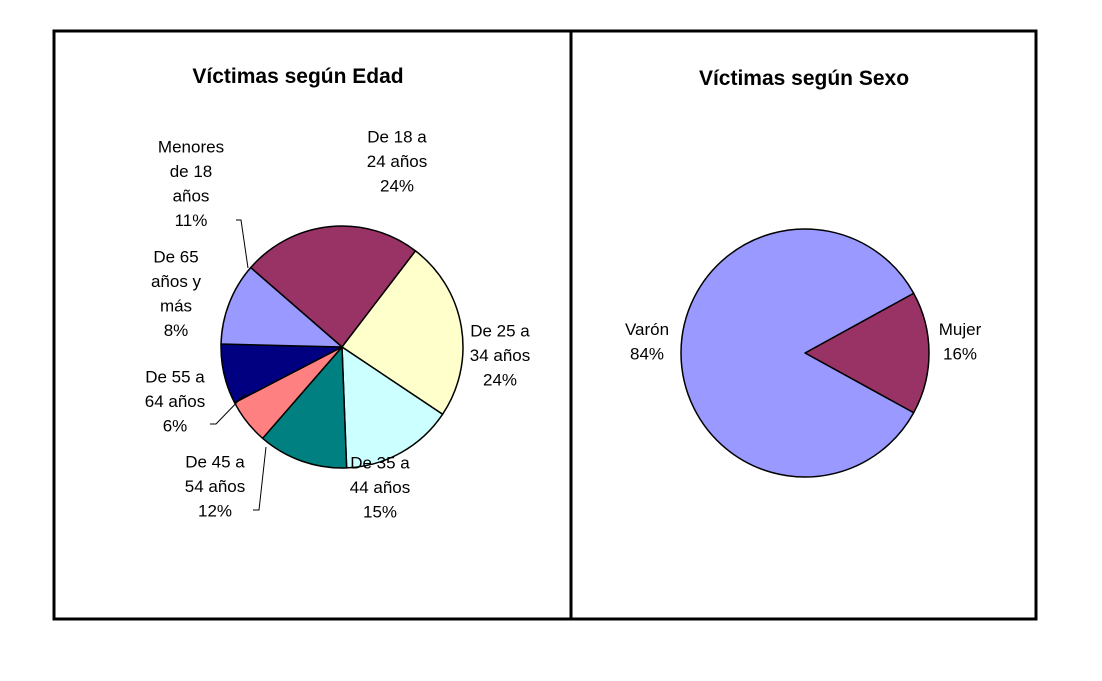 The height and width of the screenshot is (681, 1102). Describe the element at coordinates (380, 463) in the screenshot. I see `age-slice-label-line: De 35 a` at that location.